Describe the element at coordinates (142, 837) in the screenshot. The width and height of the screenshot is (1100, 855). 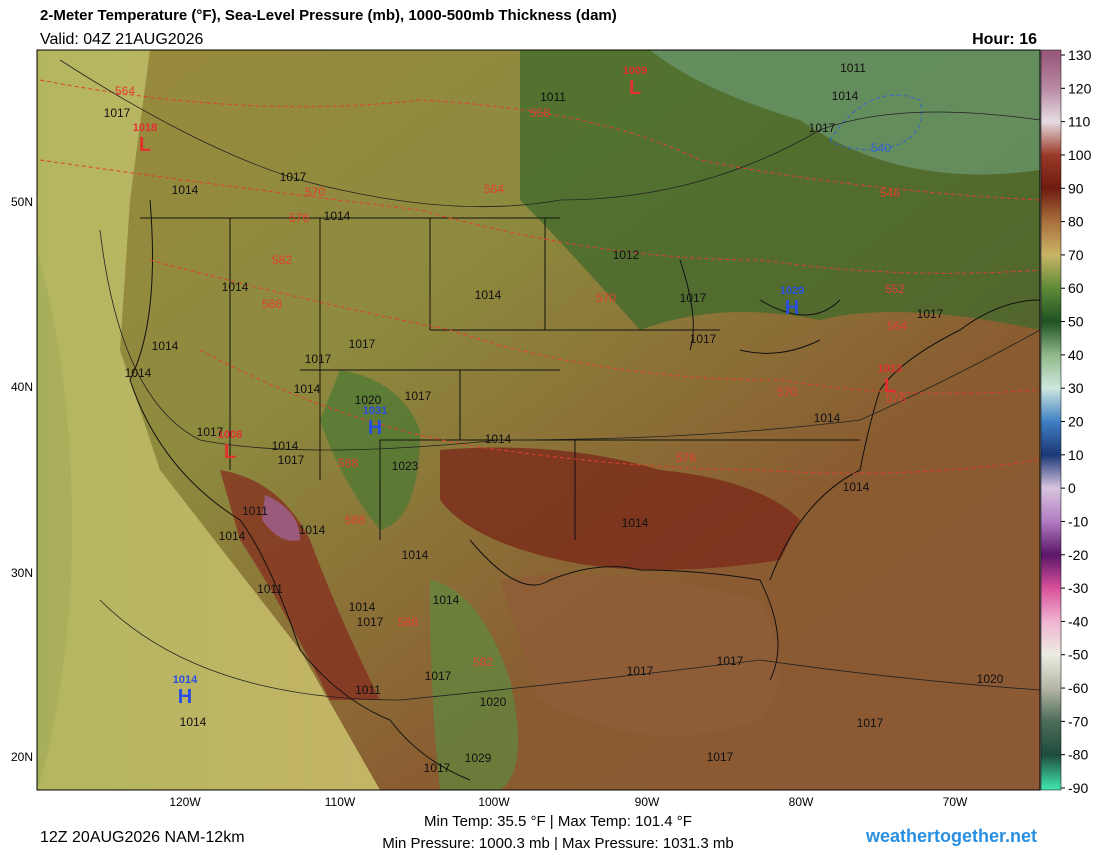
I see `model-run: 12Z 20AUG2026 NAM-12km` at that location.